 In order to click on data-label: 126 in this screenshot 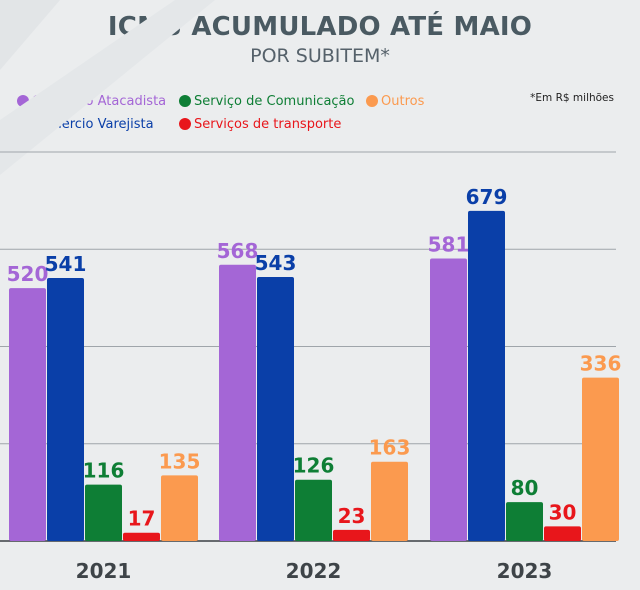, I will do `click(314, 466)`.